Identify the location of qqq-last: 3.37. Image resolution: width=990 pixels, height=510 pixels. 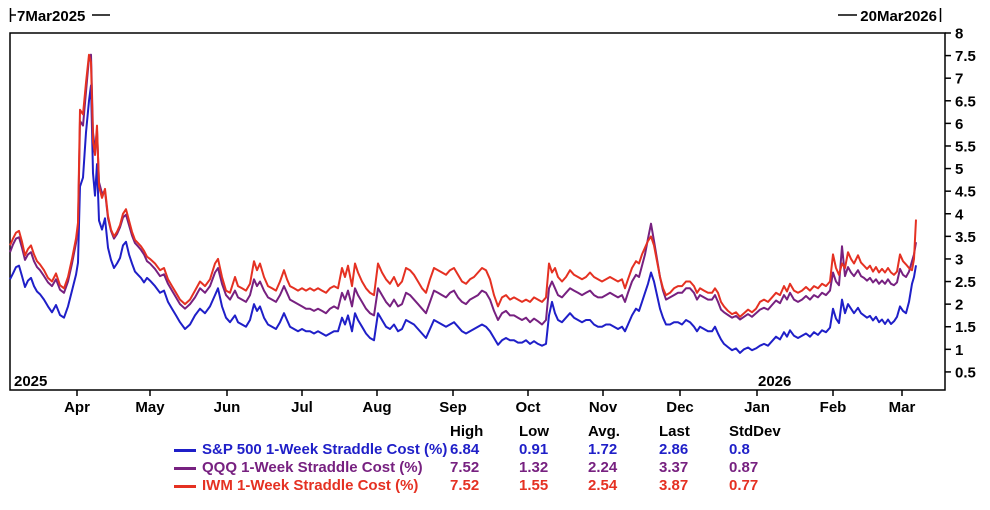
(674, 467).